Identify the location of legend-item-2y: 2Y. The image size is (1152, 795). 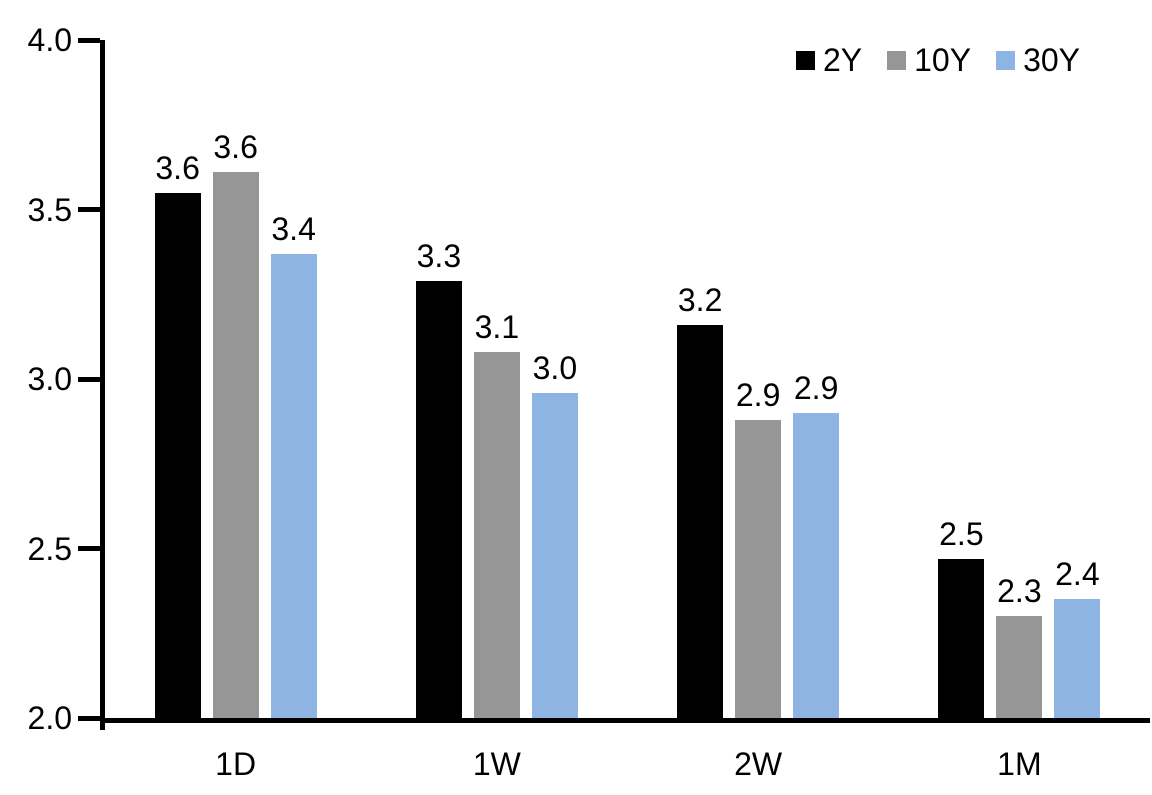
(829, 60).